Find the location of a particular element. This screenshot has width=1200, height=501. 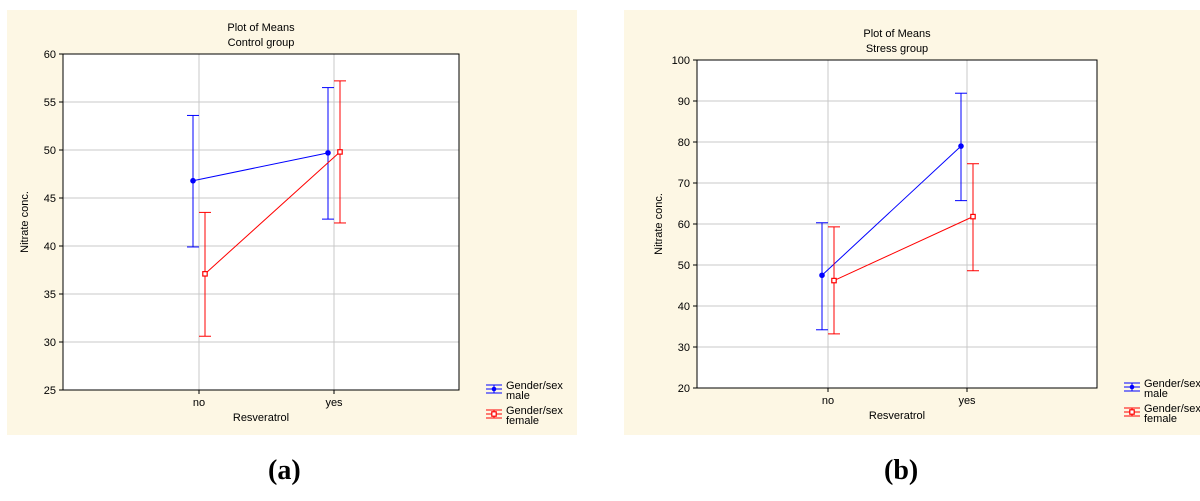

y-tick-label: 90 is located at coordinates (684, 102).